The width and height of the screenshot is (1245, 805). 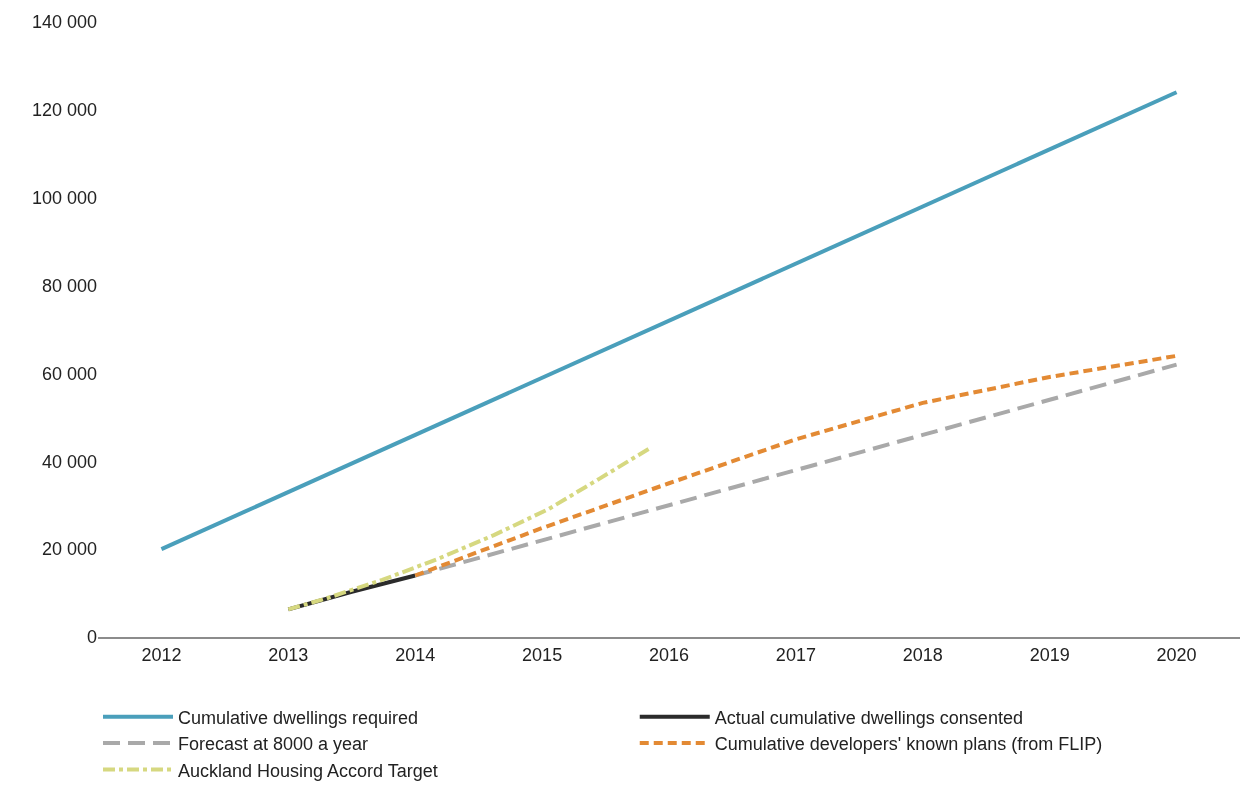 What do you see at coordinates (795, 654) in the screenshot?
I see `x-tick-label: 2017` at bounding box center [795, 654].